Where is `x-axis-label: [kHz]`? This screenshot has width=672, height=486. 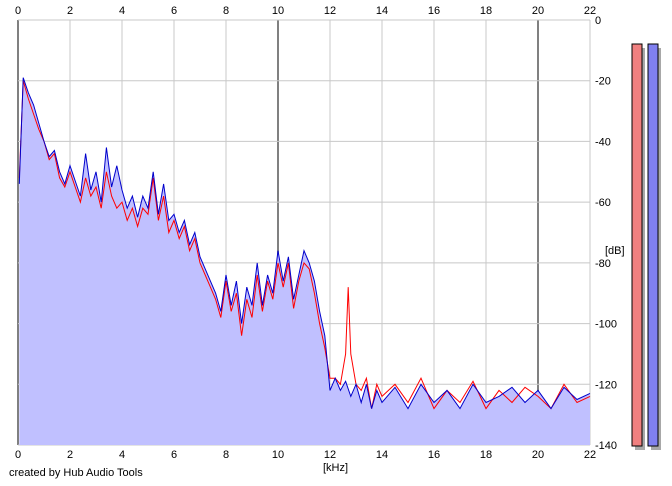 x-axis-label: [kHz] is located at coordinates (335, 468).